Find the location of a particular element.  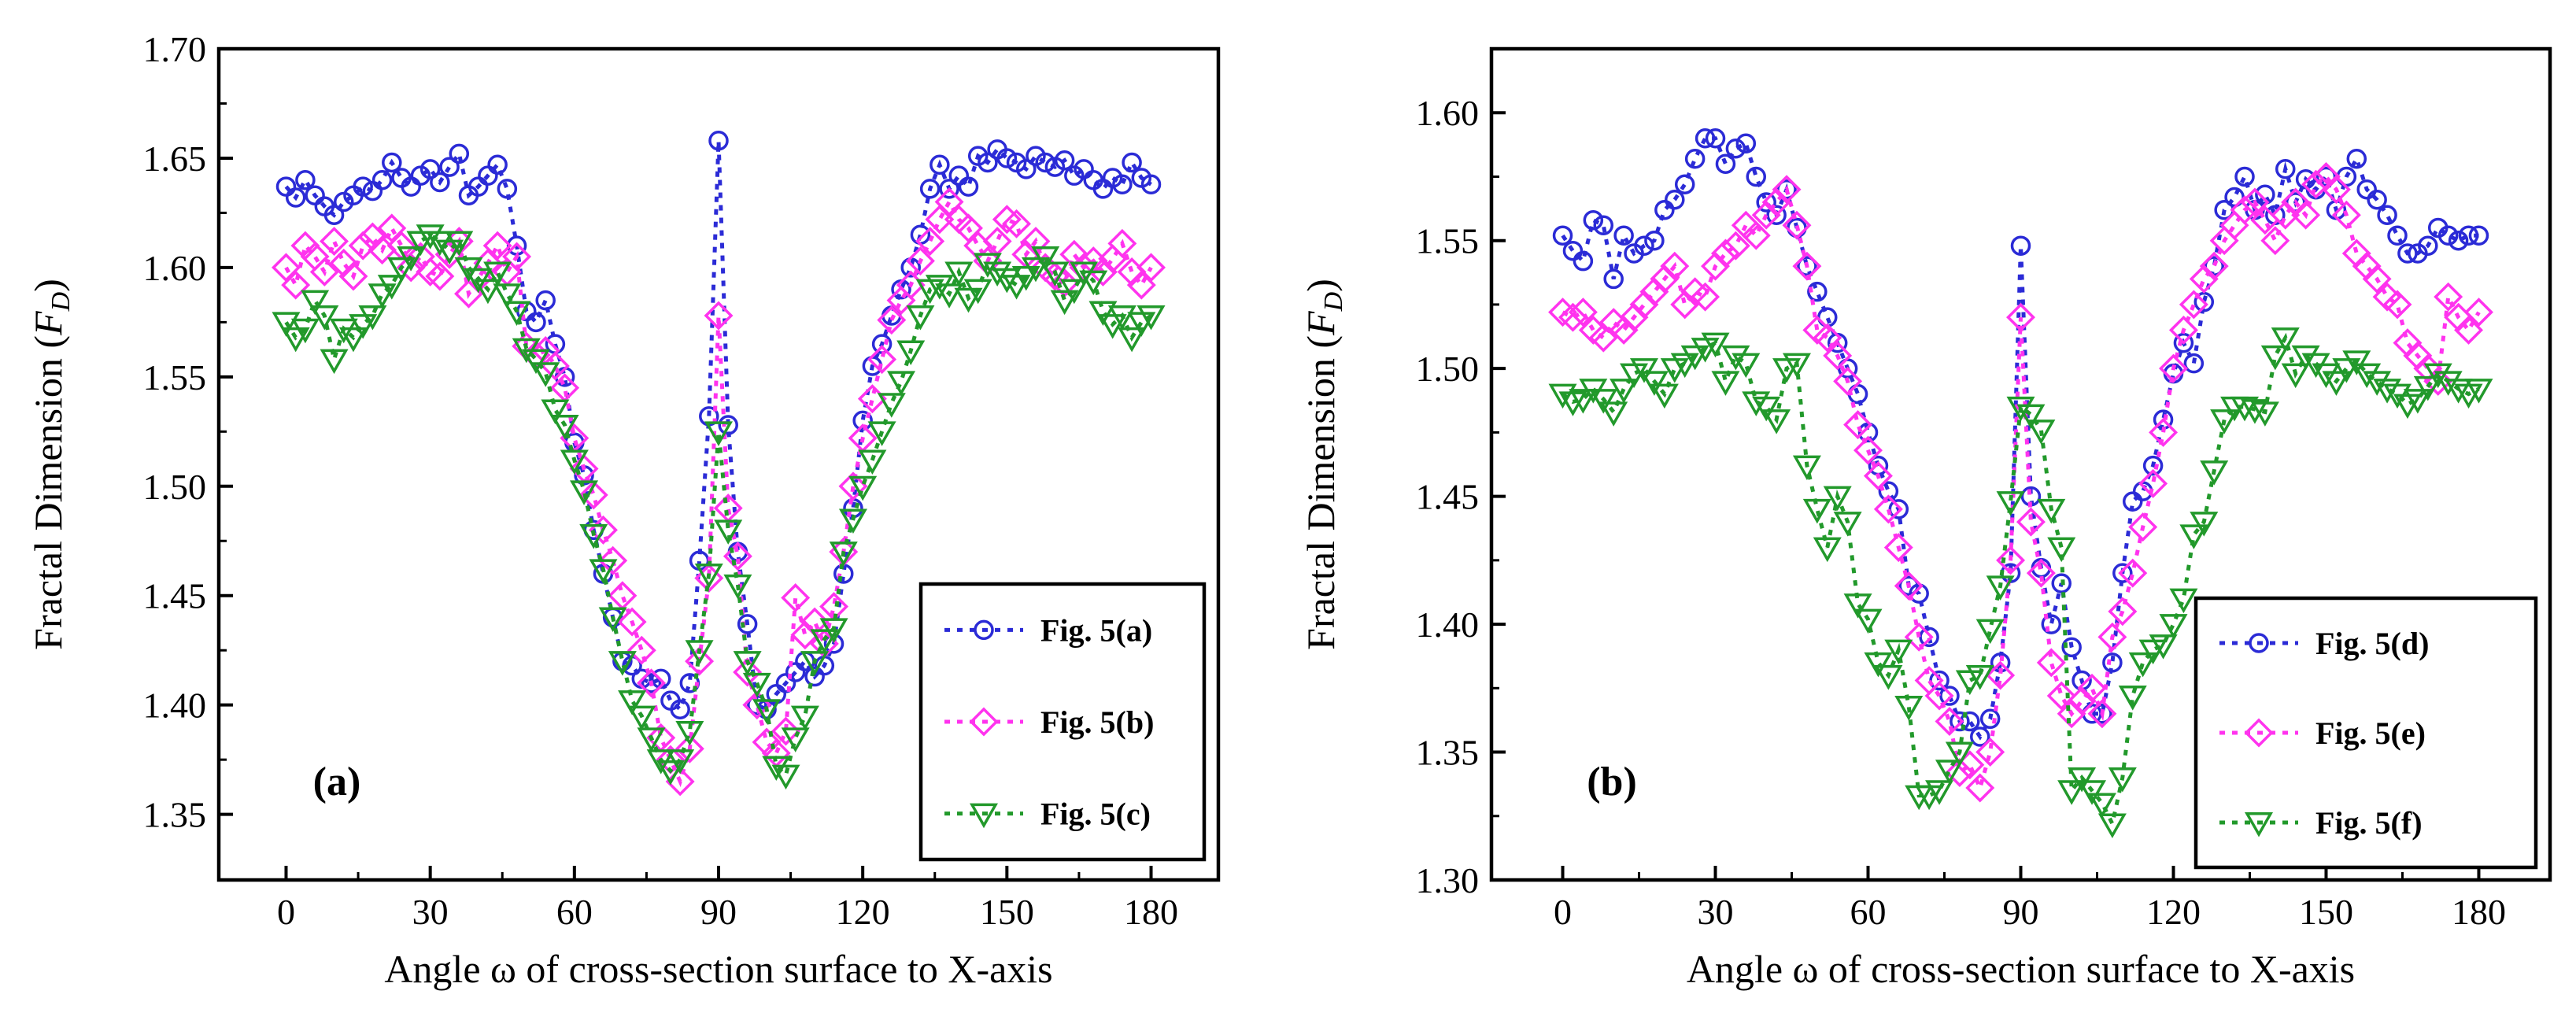

x-tick-label: 150 is located at coordinates (1007, 912).